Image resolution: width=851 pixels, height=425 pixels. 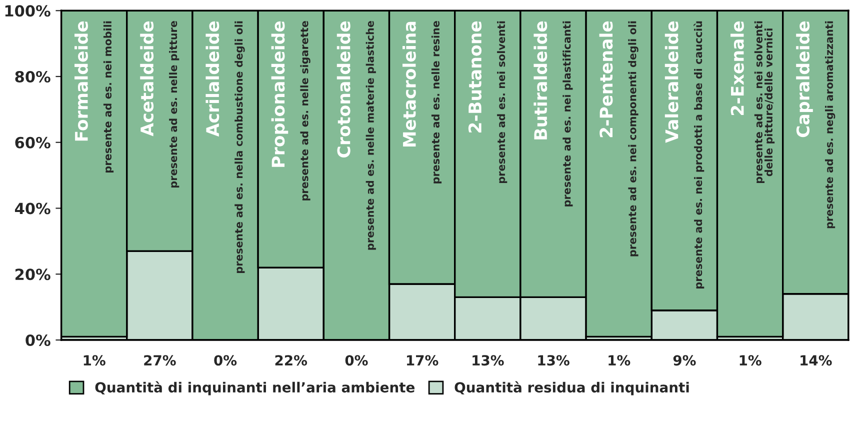 I want to click on annotation: presente ad es. nei solventi, so click(x=502, y=102).